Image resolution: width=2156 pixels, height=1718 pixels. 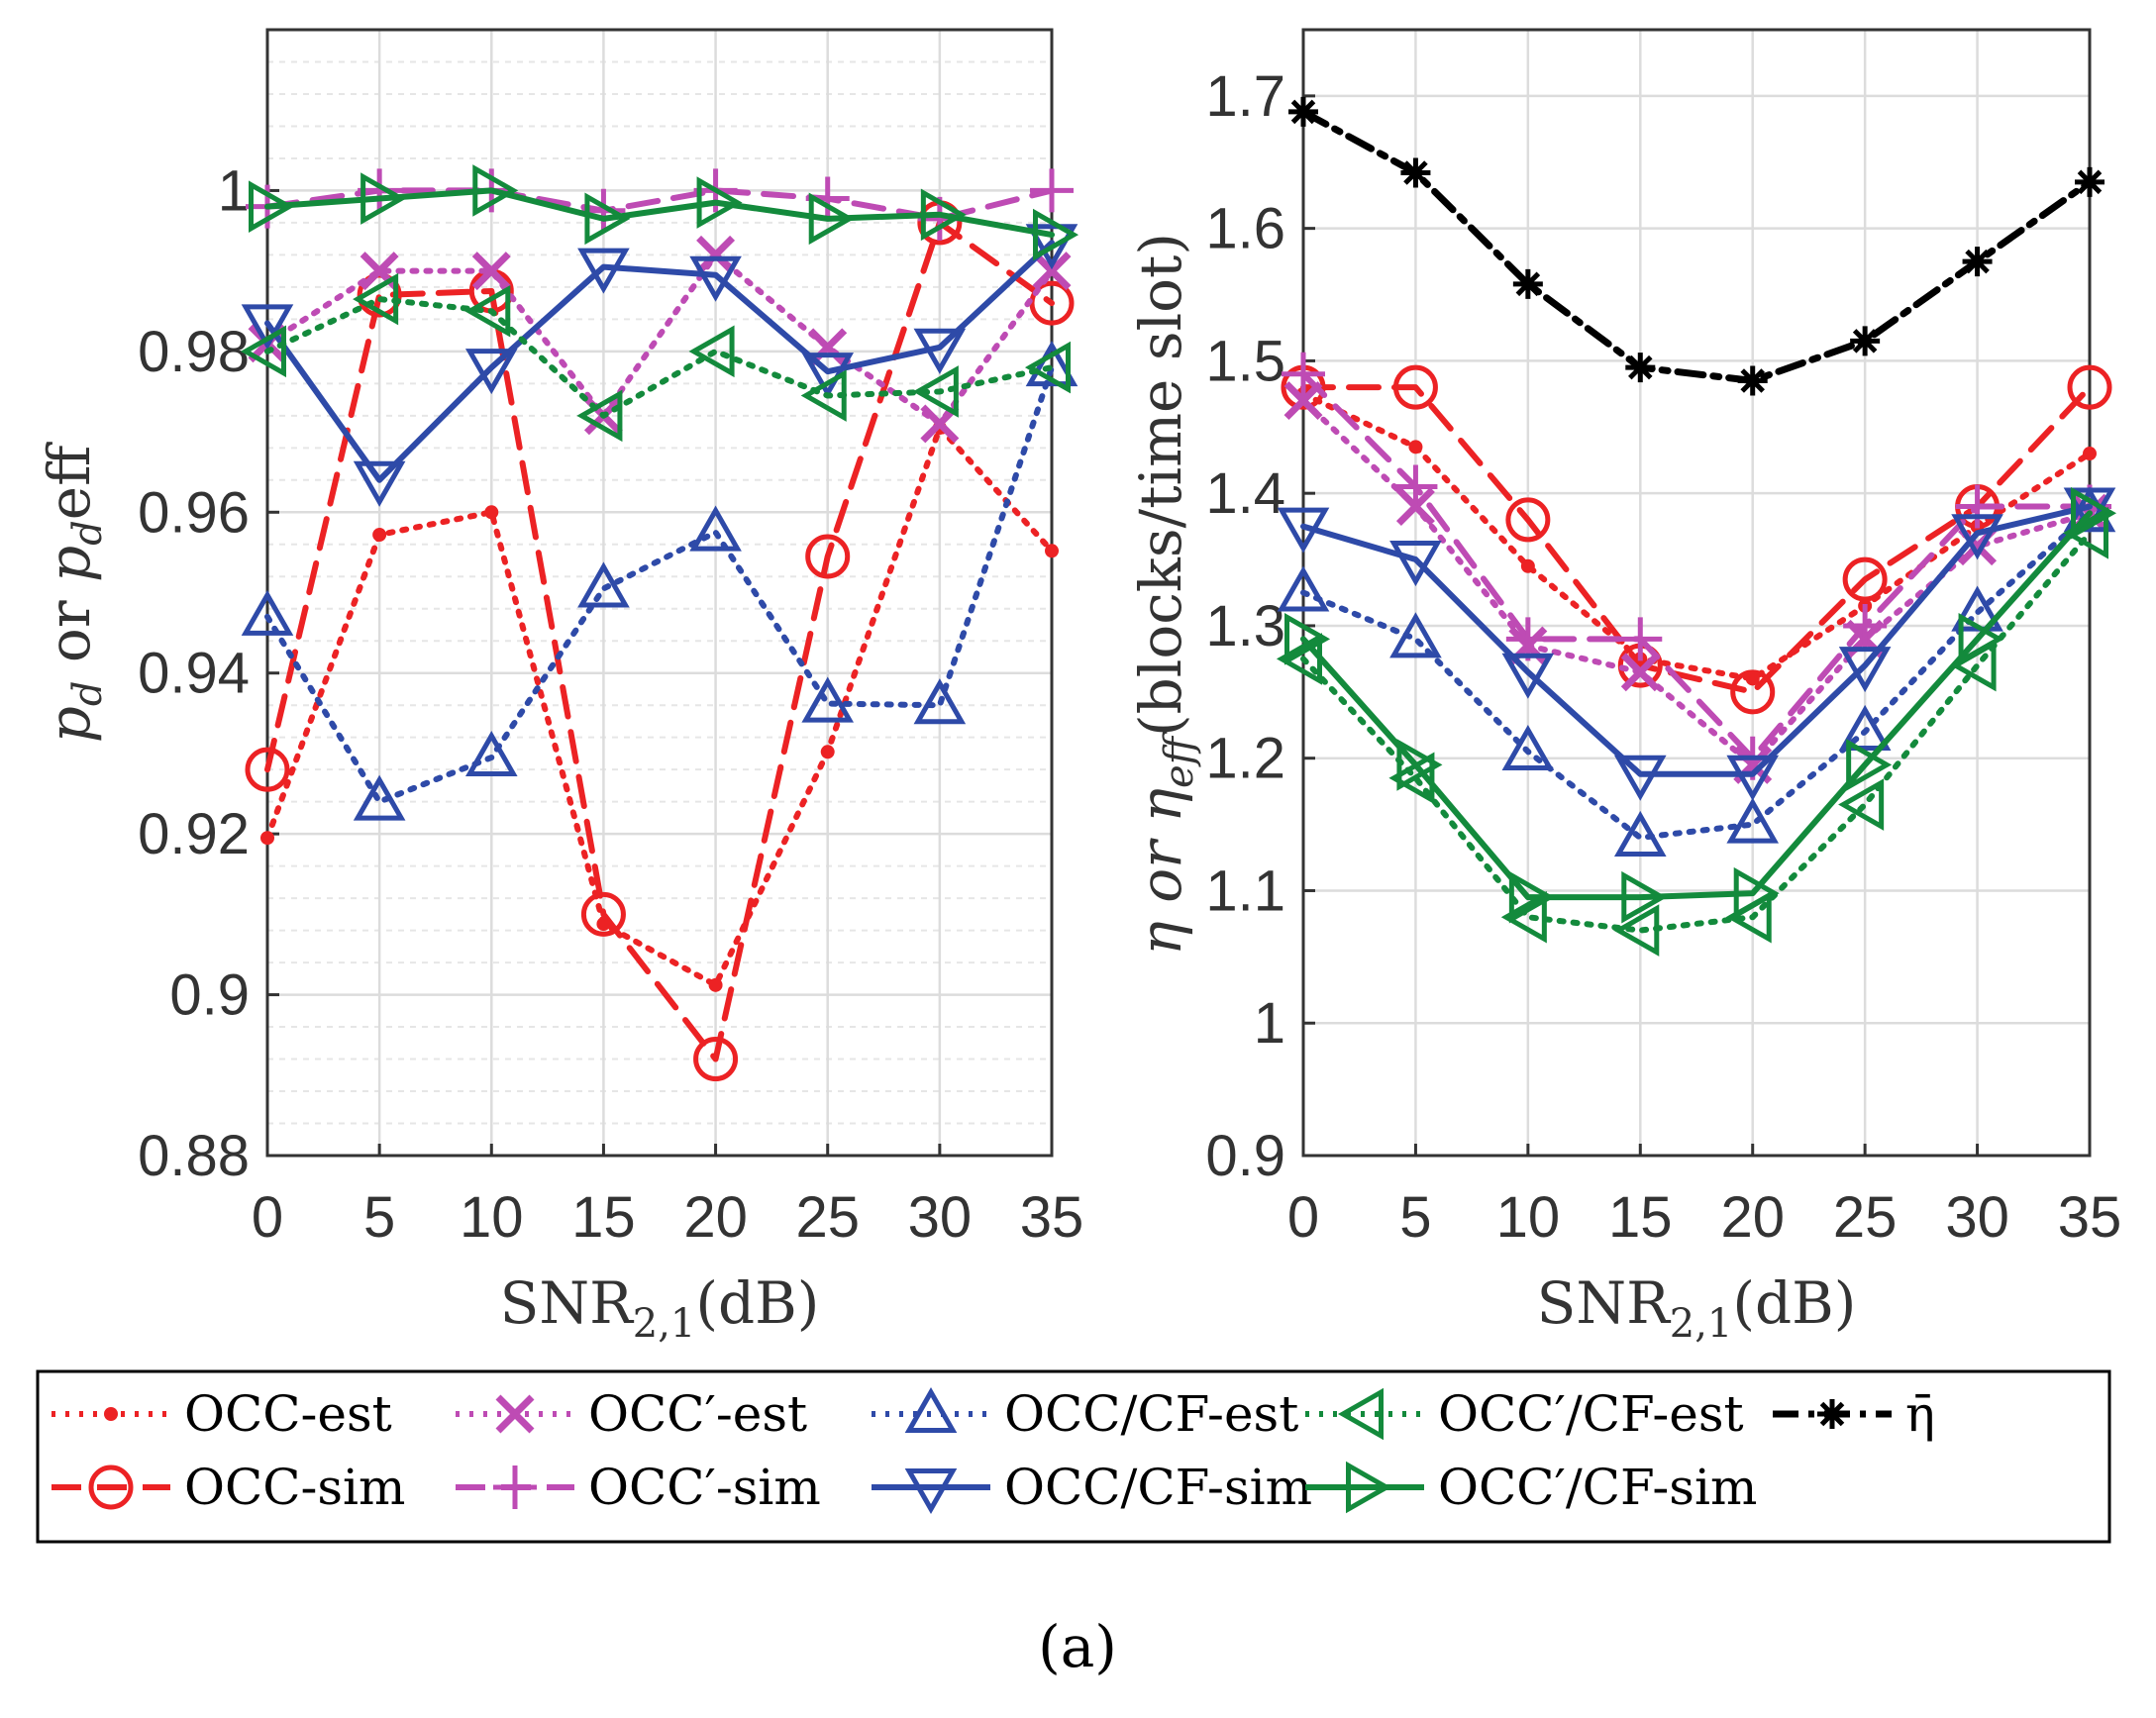 I want to click on right-series-cf_sim, so click(x=1696, y=644).